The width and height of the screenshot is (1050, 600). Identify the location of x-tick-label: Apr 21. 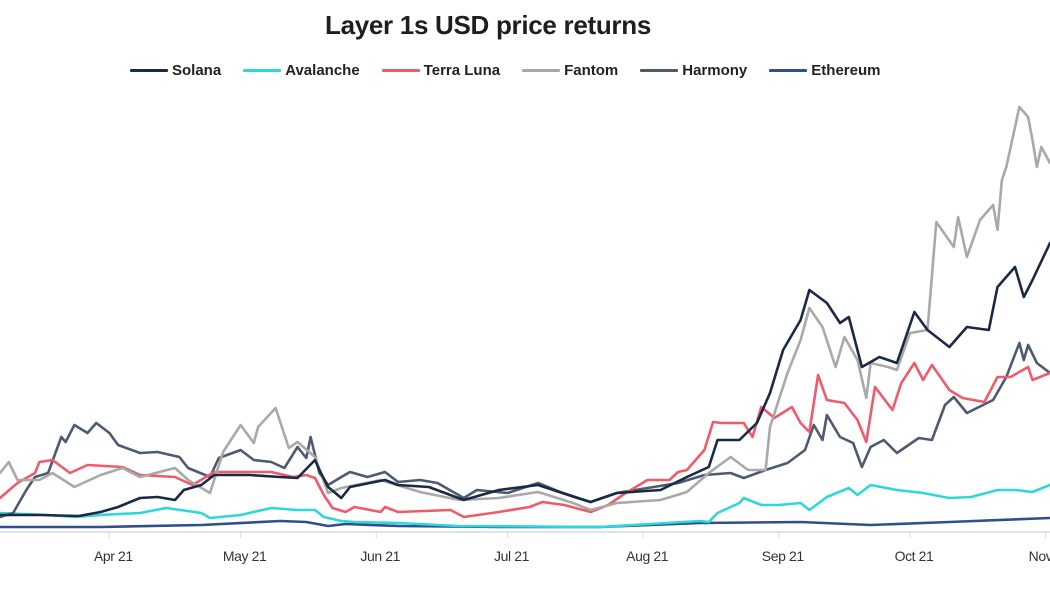
(113, 556).